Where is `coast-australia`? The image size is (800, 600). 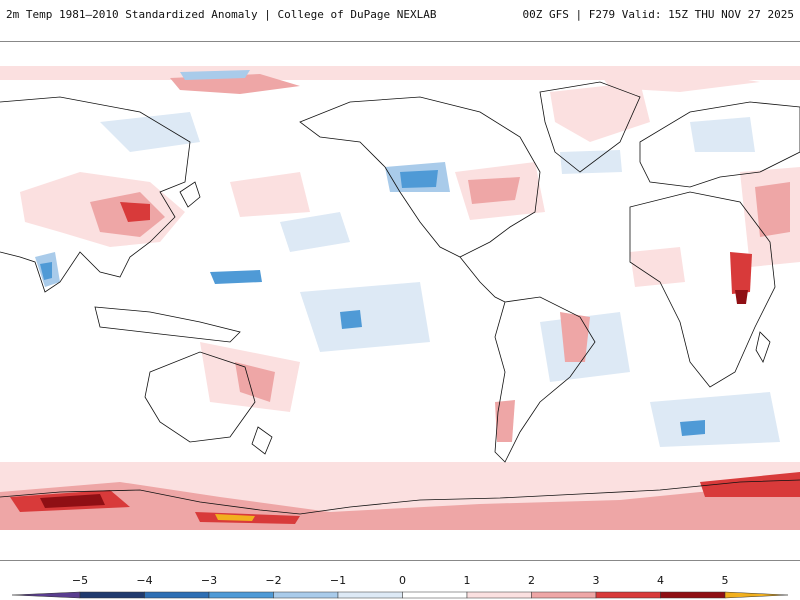 coast-australia is located at coordinates (200, 397).